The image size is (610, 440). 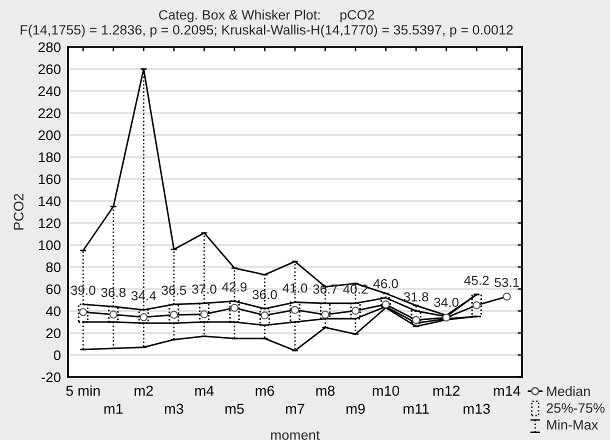 What do you see at coordinates (266, 31) in the screenshot?
I see `chart-subtitle: F(14,1755) = 1.2836, p = 0.2095; Kruskal-Wallis-H(14,1770) = 35.5397, p = 0.0012` at bounding box center [266, 31].